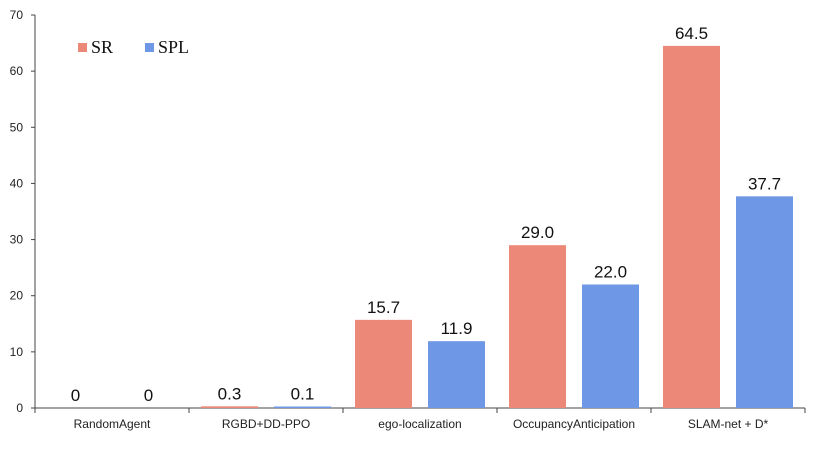  Describe the element at coordinates (102, 47) in the screenshot. I see `legend-label-sr: SR` at that location.